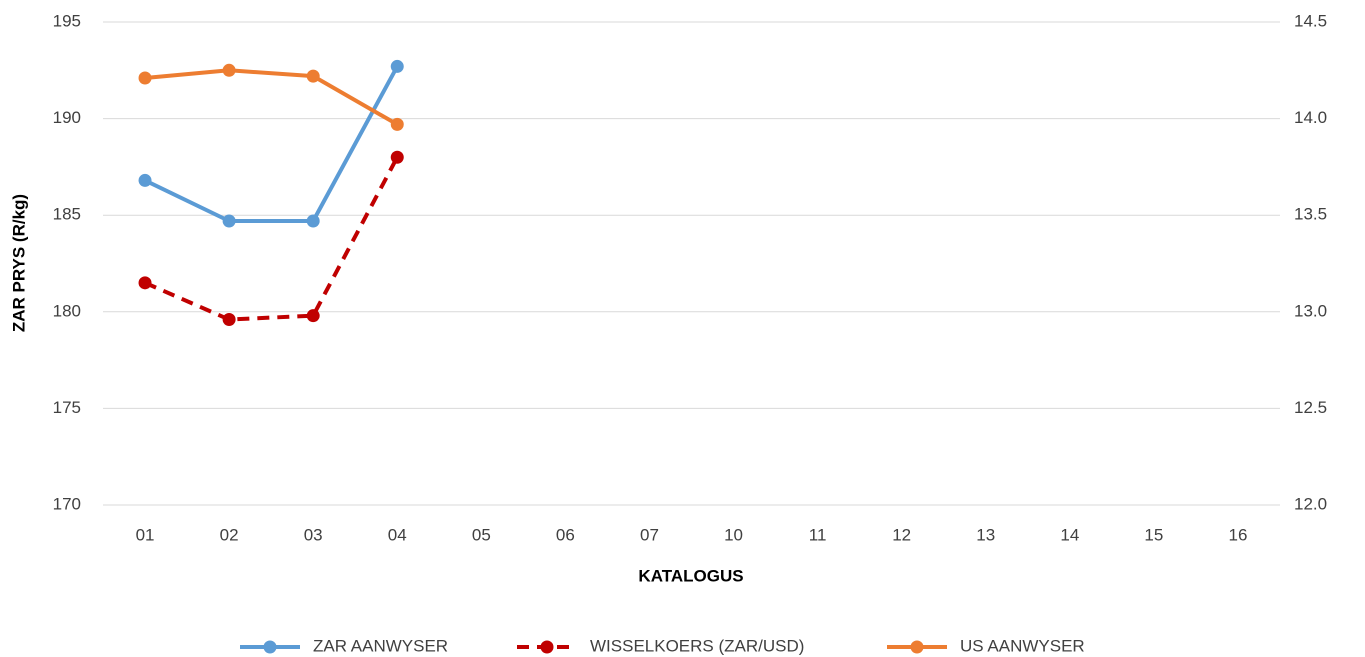  What do you see at coordinates (67, 310) in the screenshot?
I see `y-tick-label: 180` at bounding box center [67, 310].